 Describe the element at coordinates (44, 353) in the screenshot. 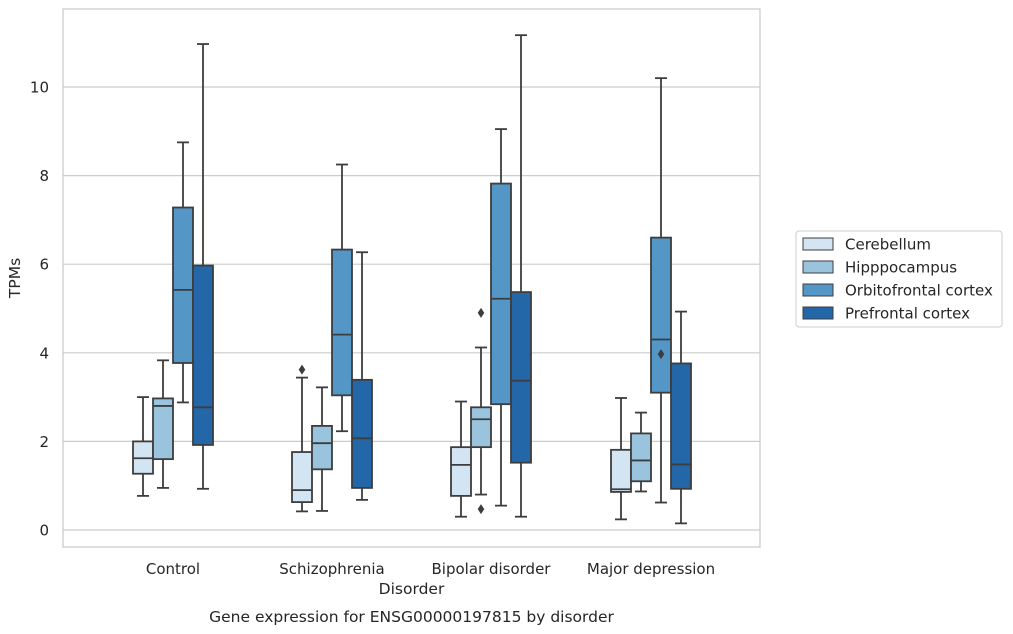

I see `y-tick-label: 4` at that location.